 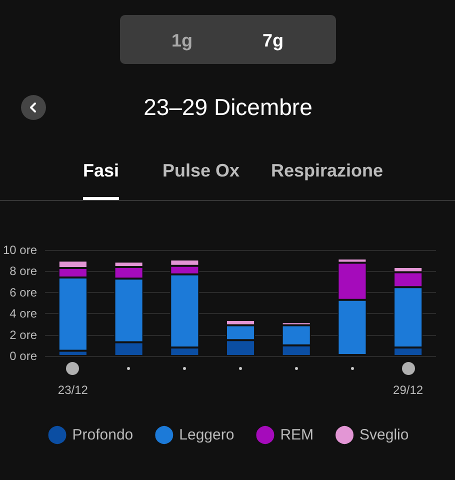 I want to click on legend-label: Leggero, so click(x=206, y=435).